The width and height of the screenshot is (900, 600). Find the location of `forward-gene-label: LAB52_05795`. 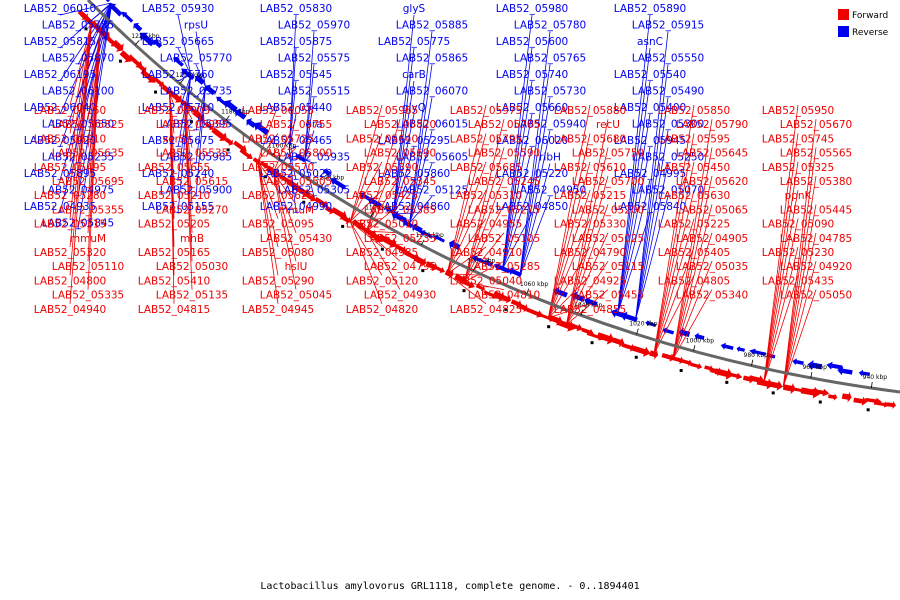

forward-gene-label: LAB52_05795 is located at coordinates (486, 139).